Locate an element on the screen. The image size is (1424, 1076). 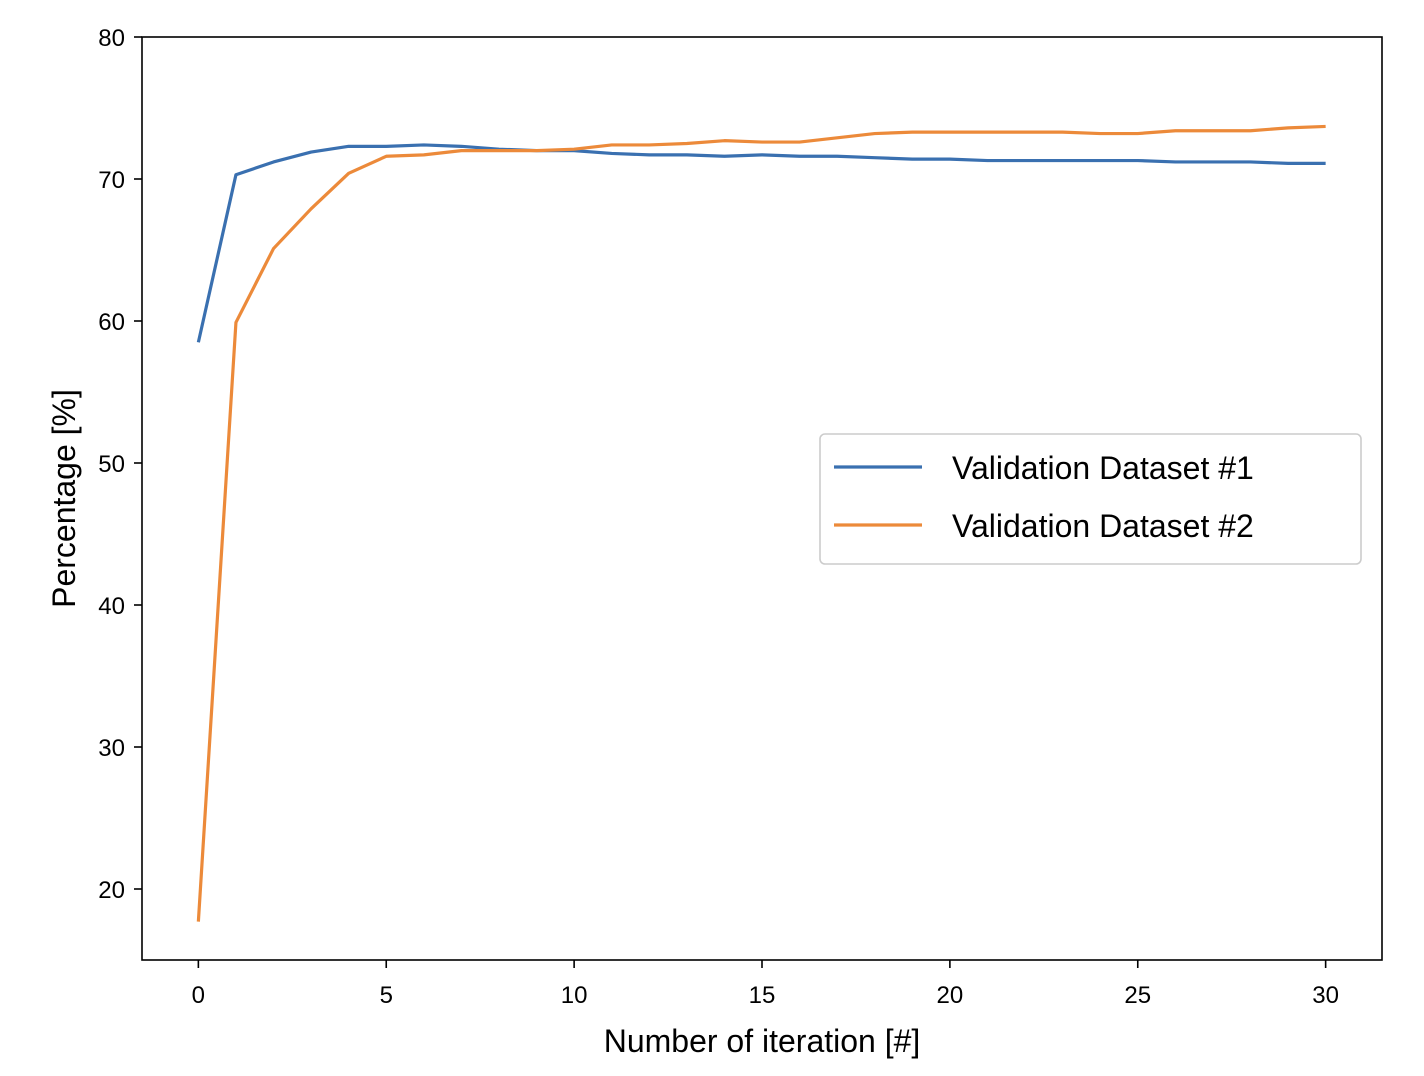
y-tick-label-30: 30 is located at coordinates (111, 748).